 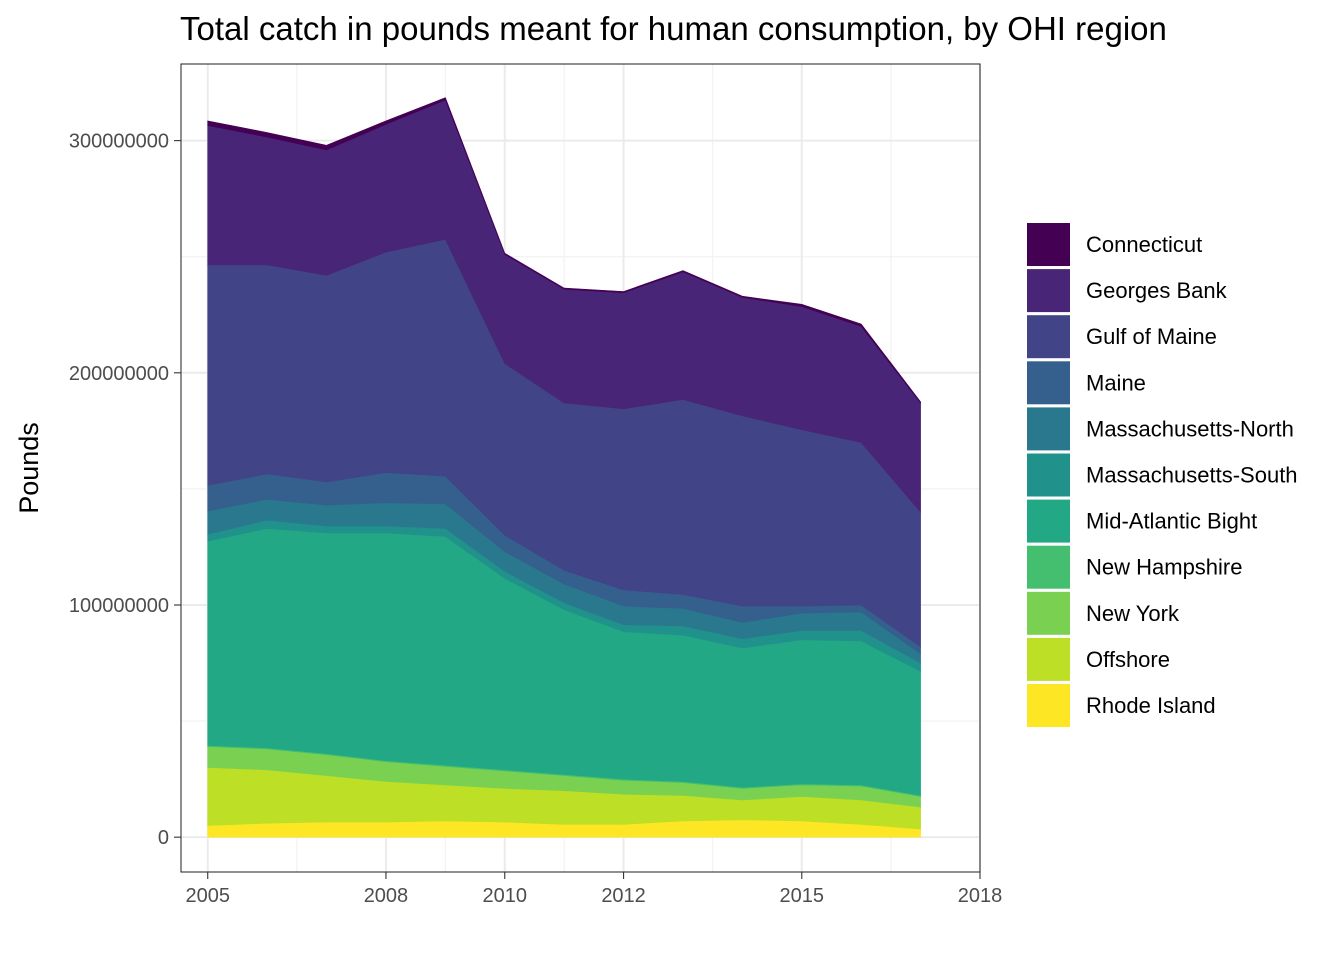 What do you see at coordinates (163, 838) in the screenshot?
I see `y-tick-label: 0` at bounding box center [163, 838].